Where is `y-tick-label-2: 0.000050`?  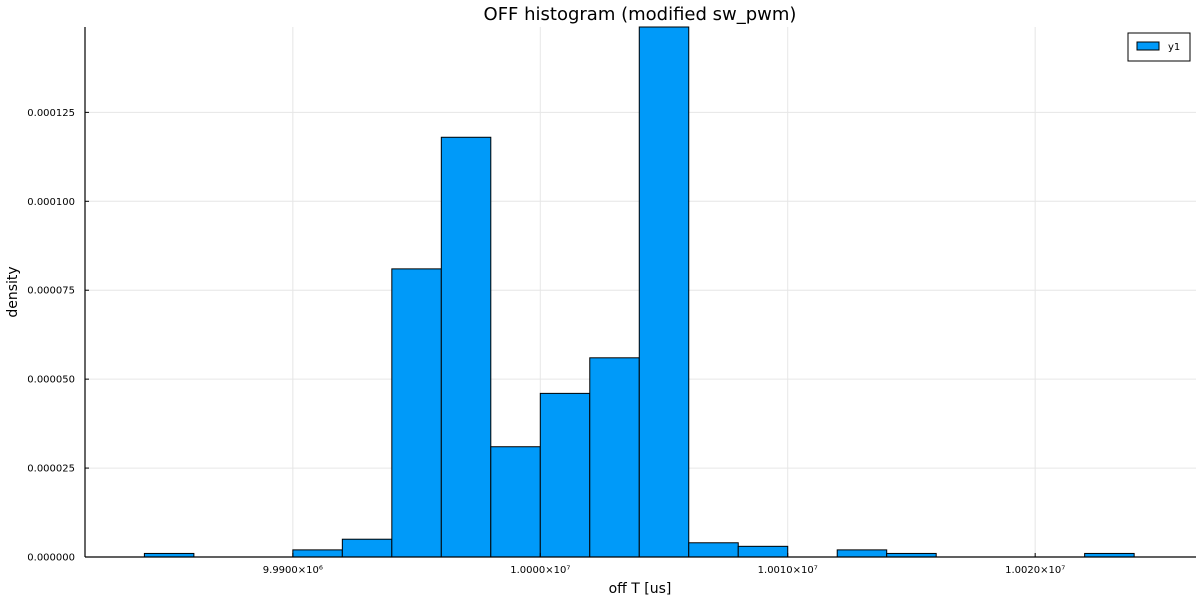
y-tick-label-2: 0.000050 is located at coordinates (51, 380).